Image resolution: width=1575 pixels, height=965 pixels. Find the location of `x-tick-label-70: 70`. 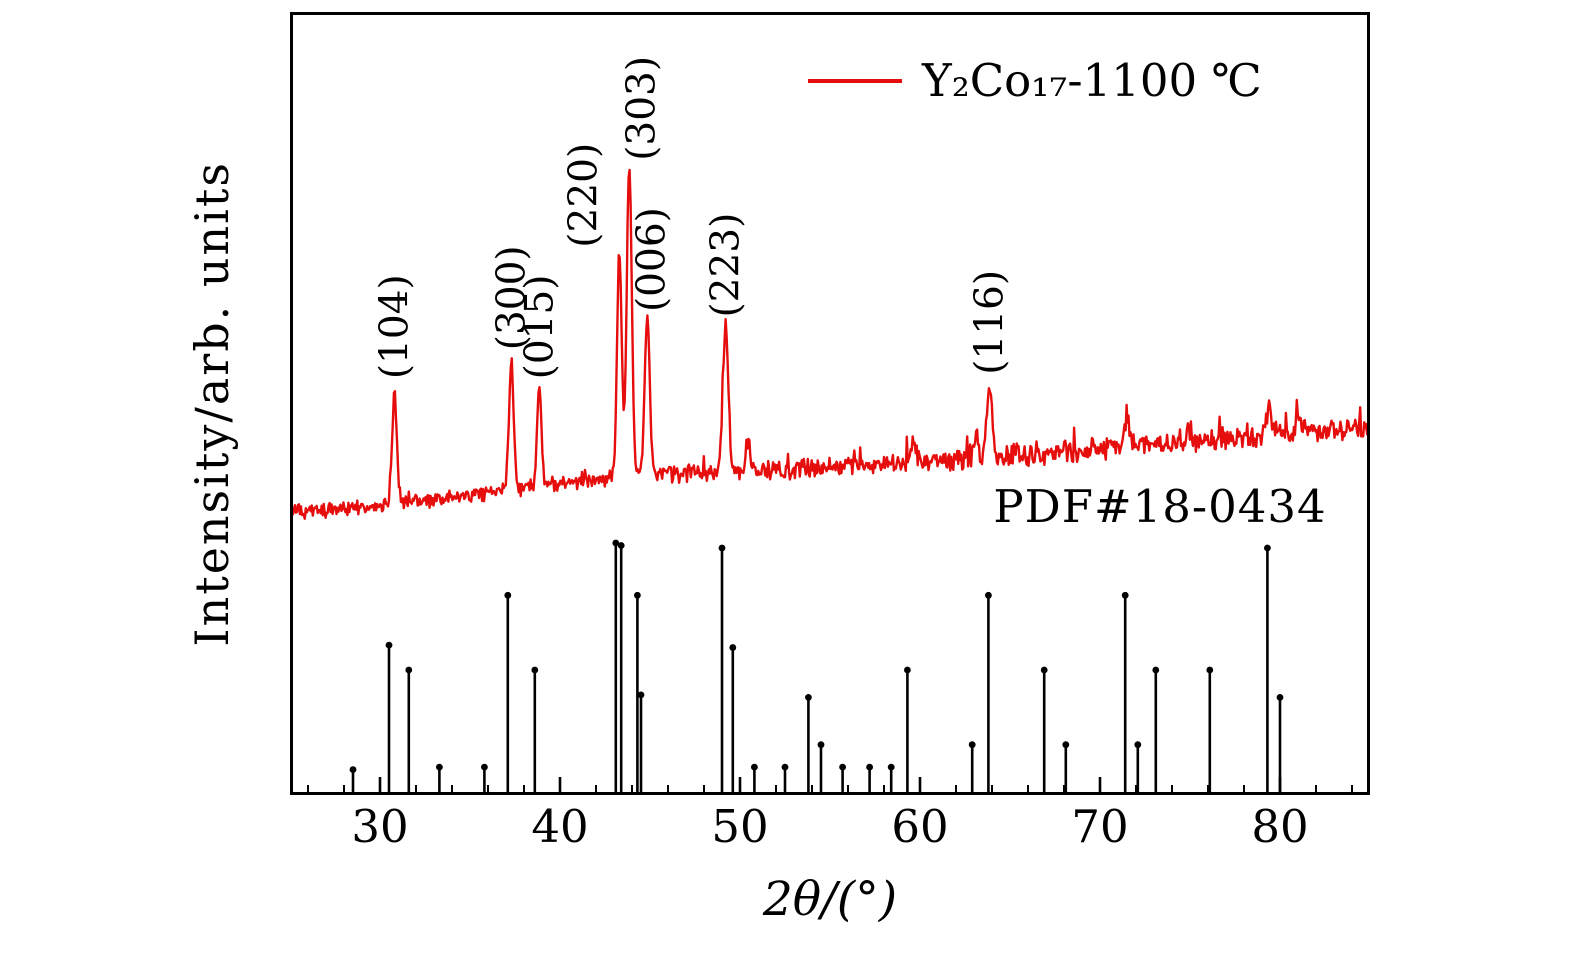

x-tick-label-70: 70 is located at coordinates (1100, 826).